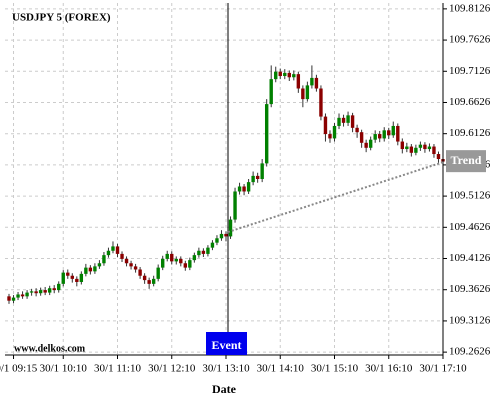  Describe the element at coordinates (172, 369) in the screenshot. I see `x-tick-label: 30/1 12:10` at that location.